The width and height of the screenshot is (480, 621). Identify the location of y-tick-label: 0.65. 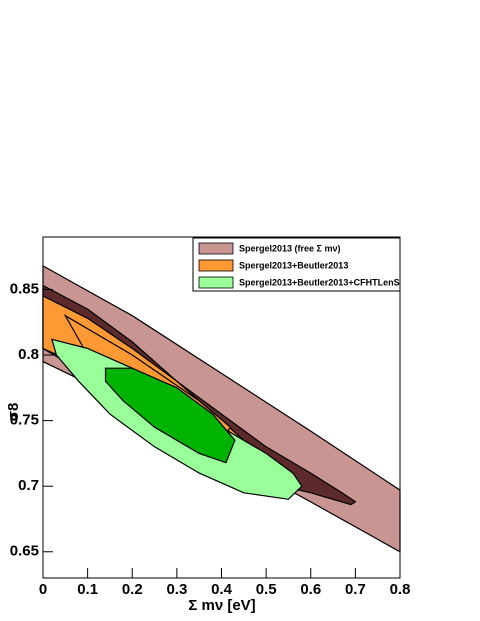
(24, 551).